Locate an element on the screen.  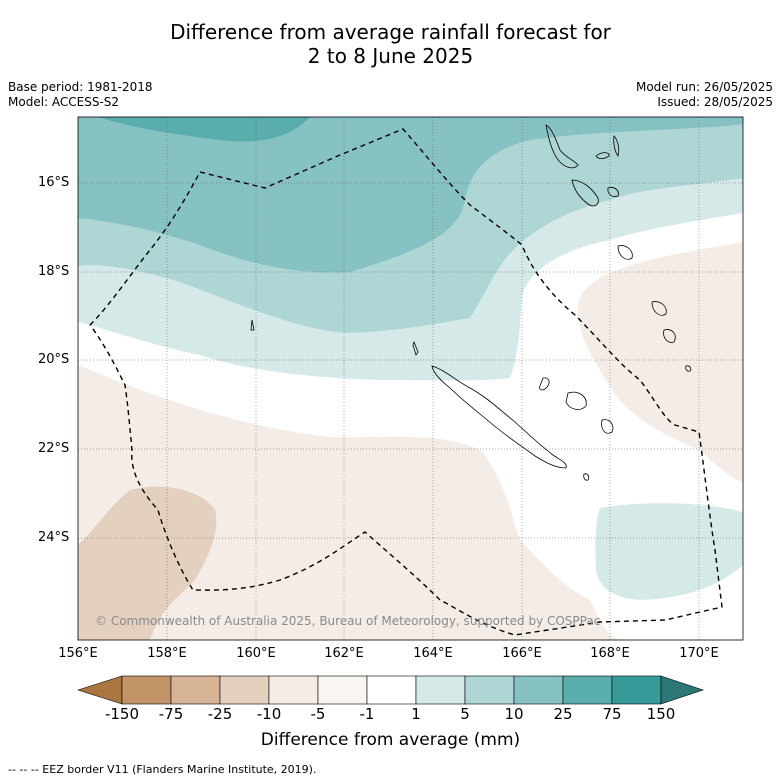
lat-label: 16°S is located at coordinates (54, 182).